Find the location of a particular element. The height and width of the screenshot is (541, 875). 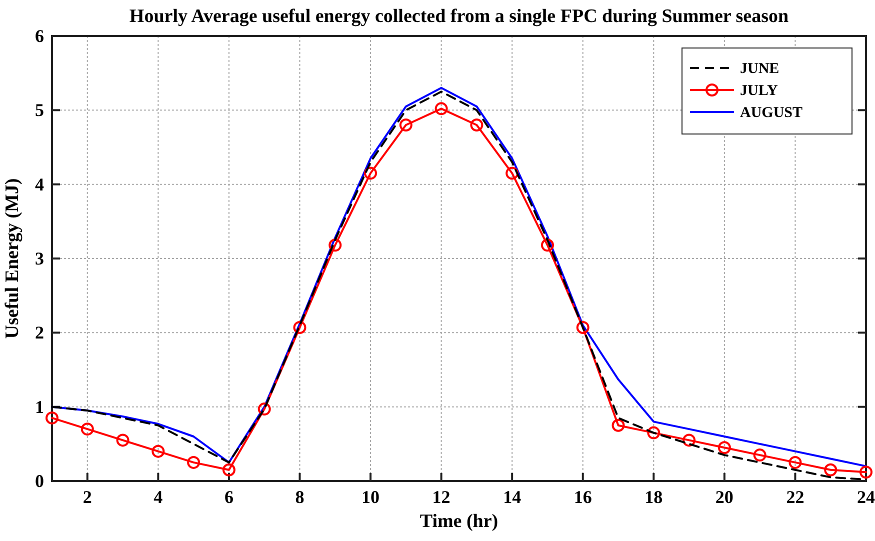

x-tick-label: 8 is located at coordinates (299, 497).